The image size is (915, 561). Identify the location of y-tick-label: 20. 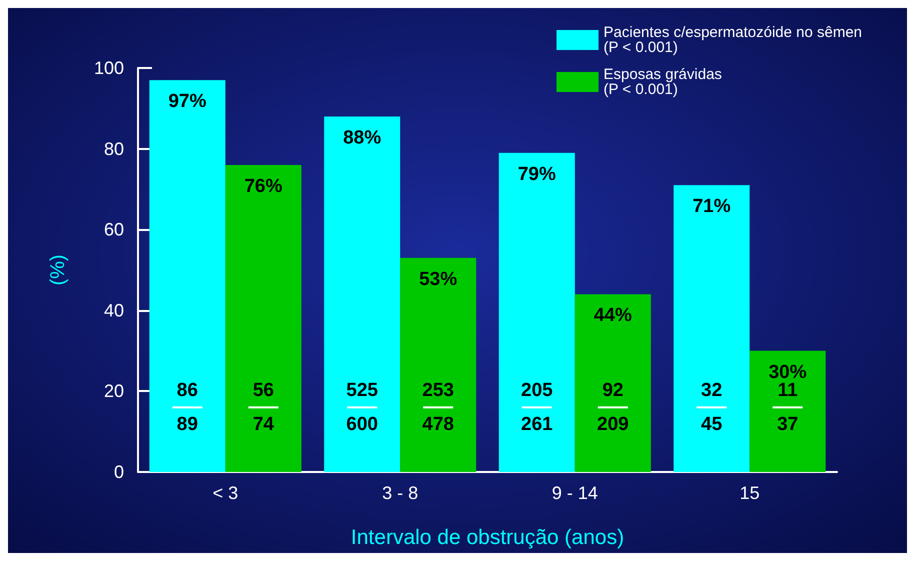
(114, 391).